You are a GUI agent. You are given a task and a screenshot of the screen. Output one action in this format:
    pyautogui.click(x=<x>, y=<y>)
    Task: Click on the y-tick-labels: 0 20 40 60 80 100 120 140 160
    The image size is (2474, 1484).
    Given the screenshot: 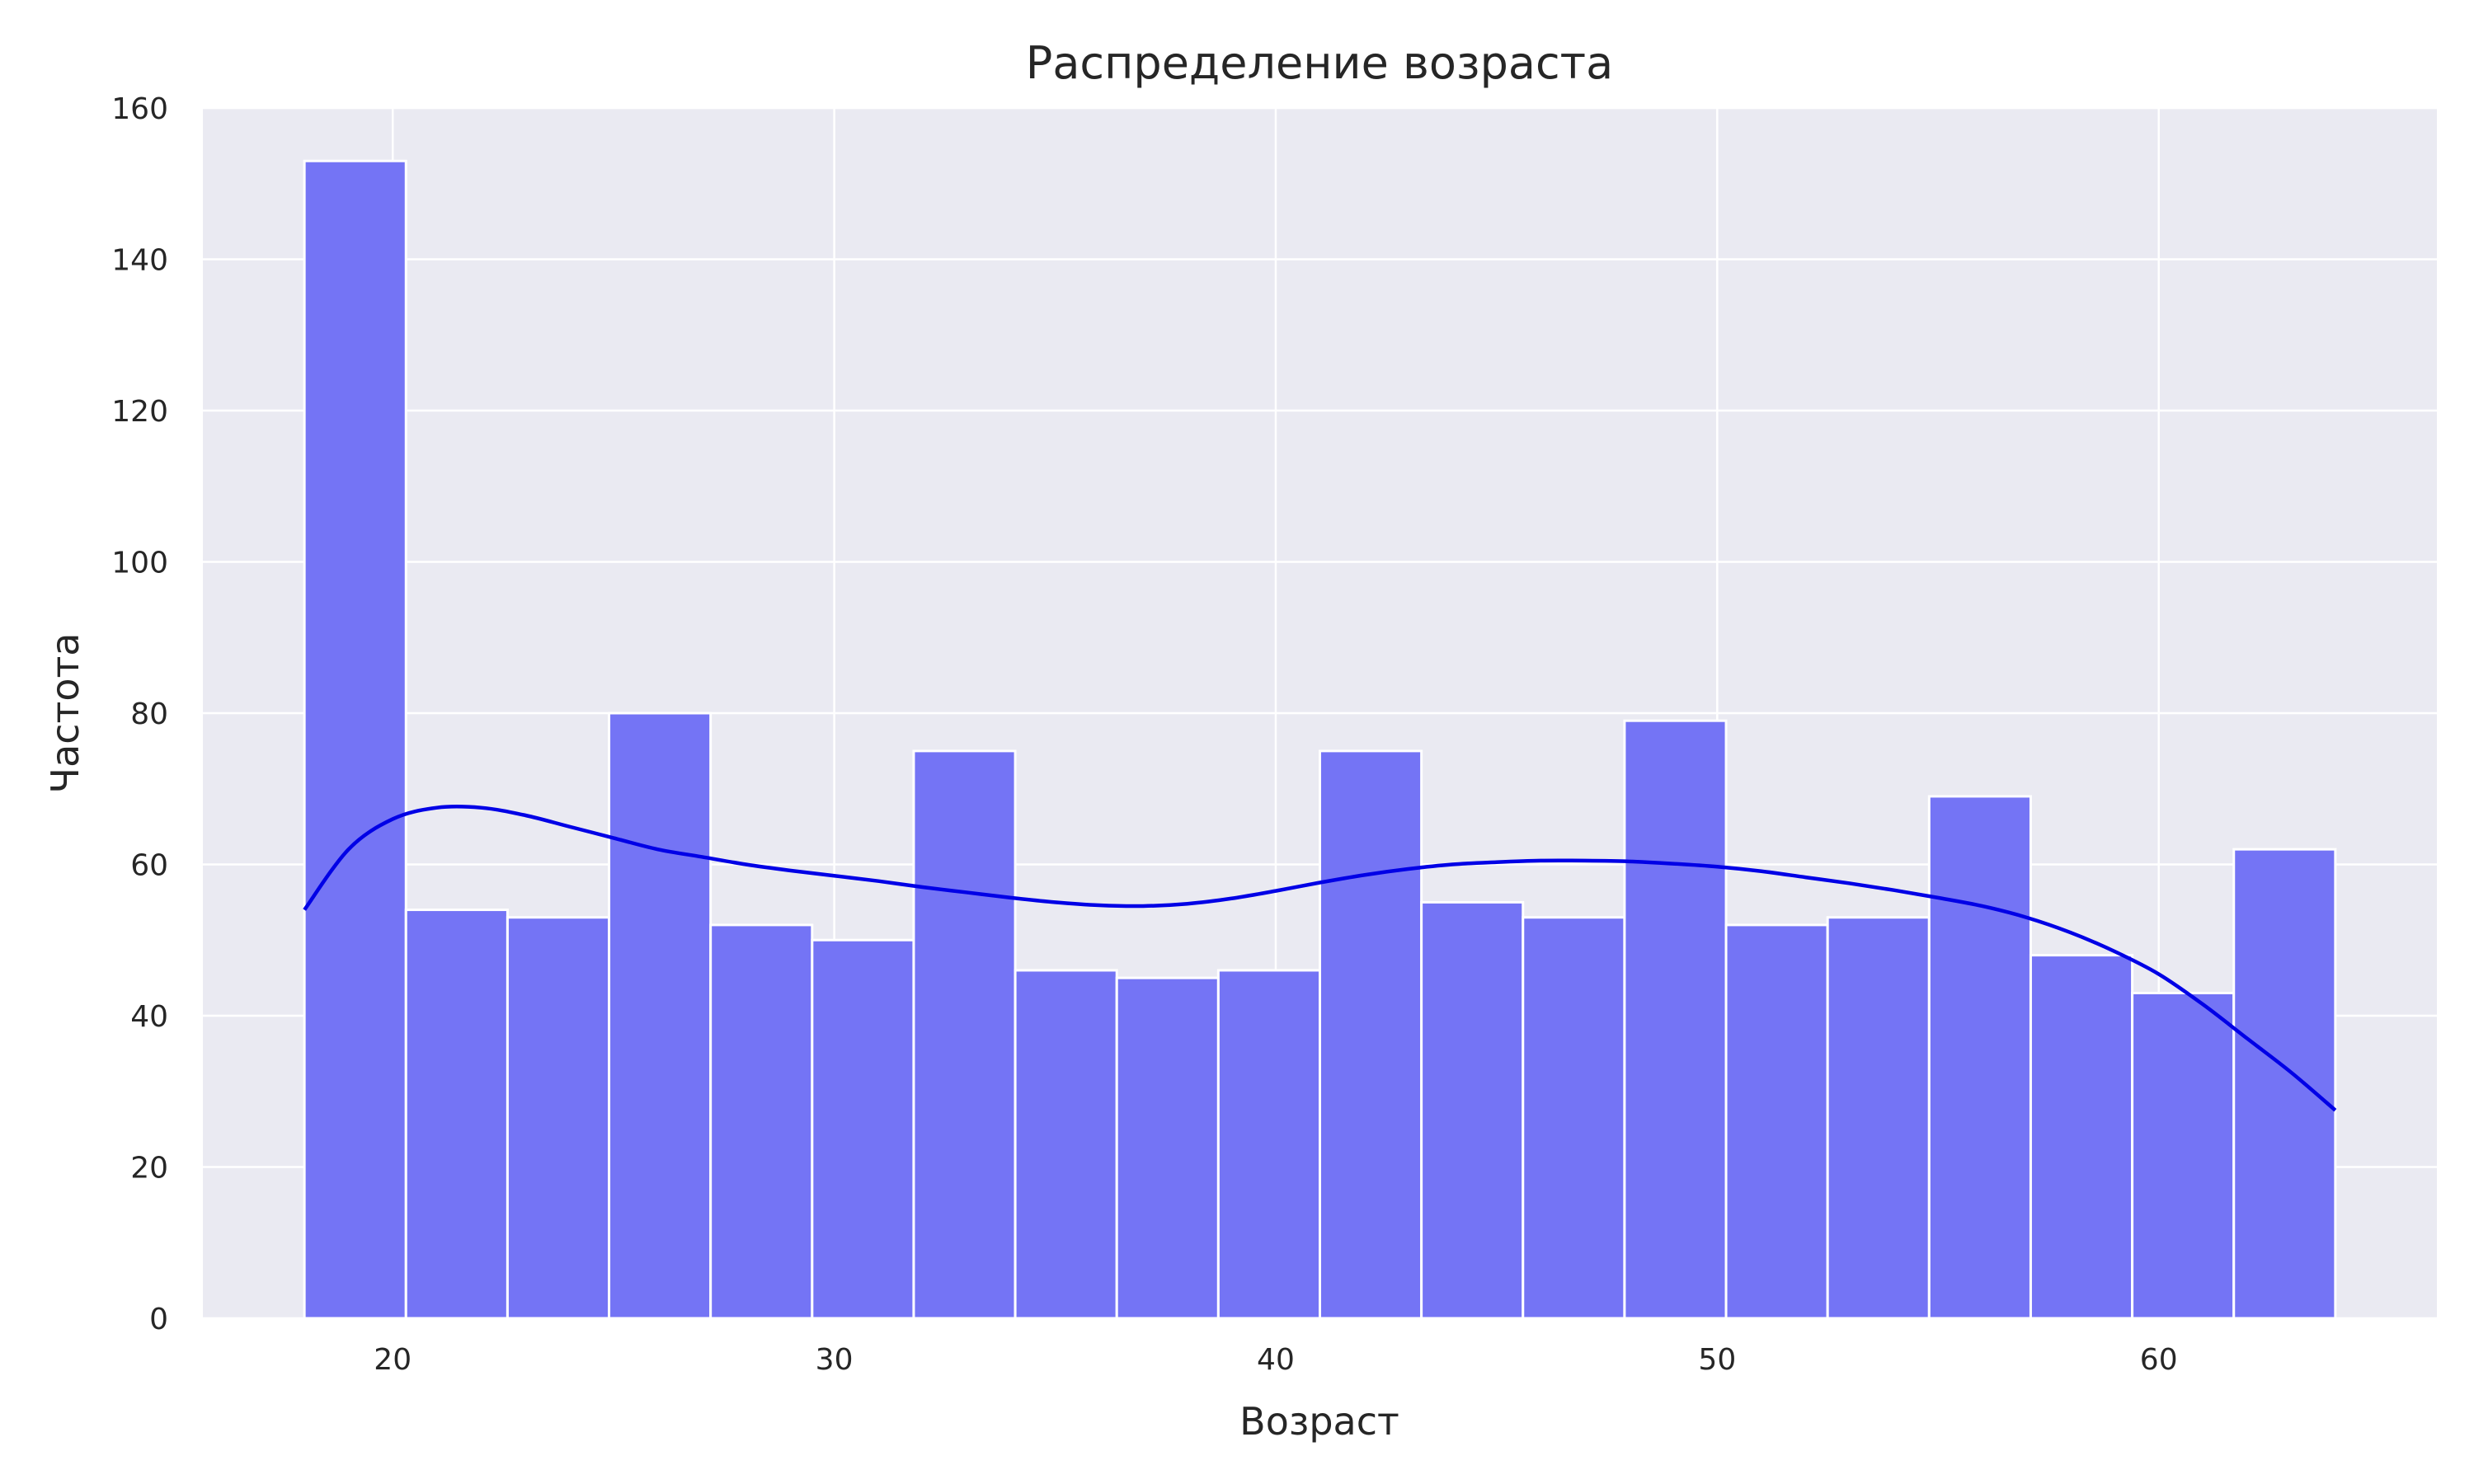 What is the action you would take?
    pyautogui.click(x=139, y=714)
    